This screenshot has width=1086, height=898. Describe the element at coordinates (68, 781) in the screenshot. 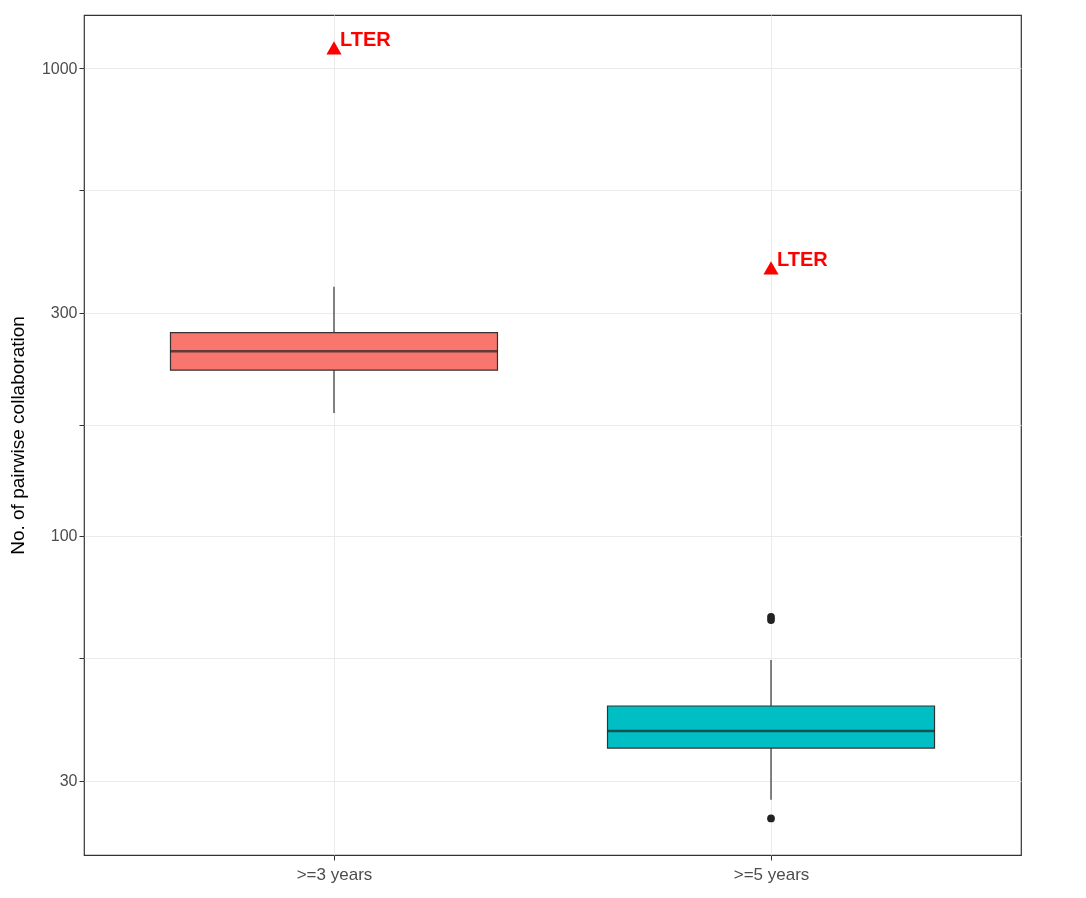

I see `y-tick-label: 30` at that location.